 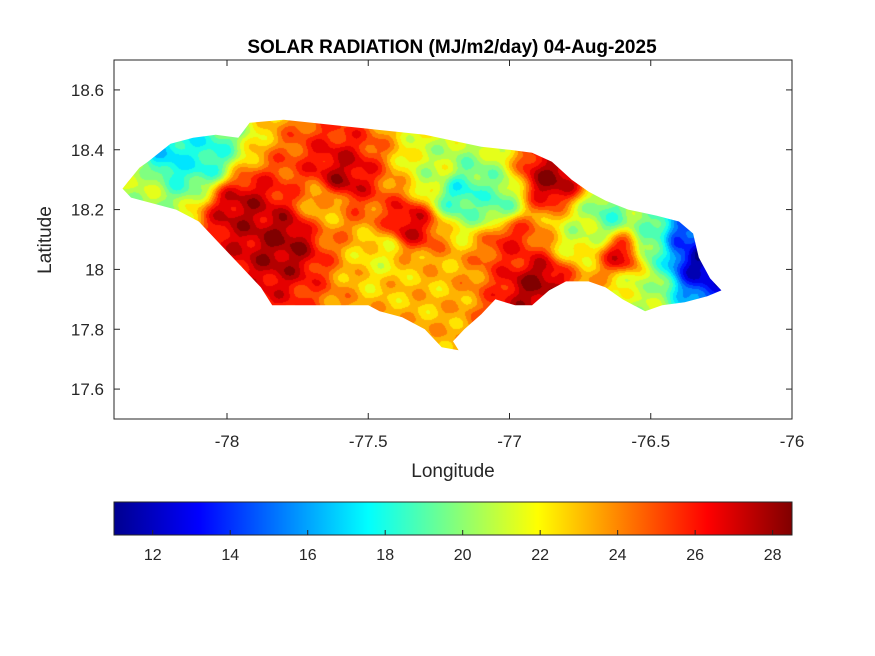 I want to click on colorbar-tick-label: 20, so click(x=463, y=555).